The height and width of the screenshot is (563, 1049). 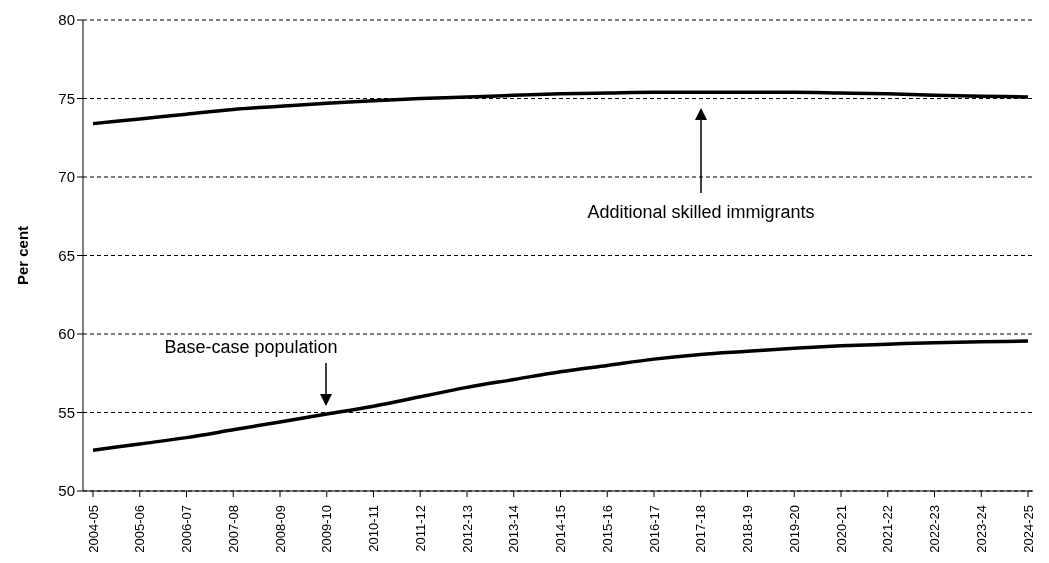 I want to click on x-tick-label: 2014-15, so click(x=560, y=529).